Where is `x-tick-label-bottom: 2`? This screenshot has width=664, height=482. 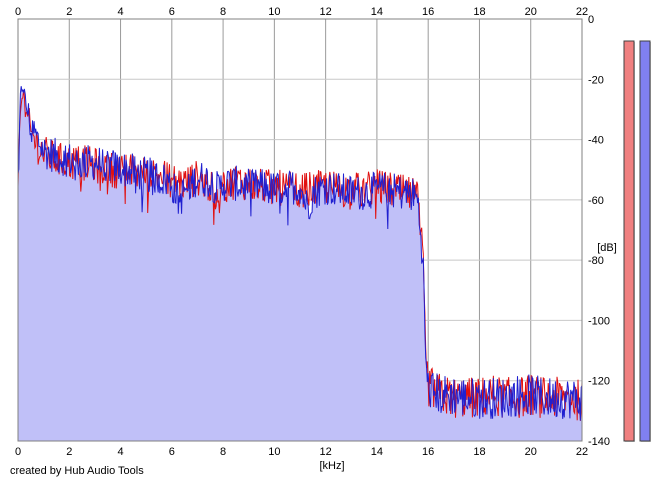
x-tick-label-bottom: 2 is located at coordinates (69, 452).